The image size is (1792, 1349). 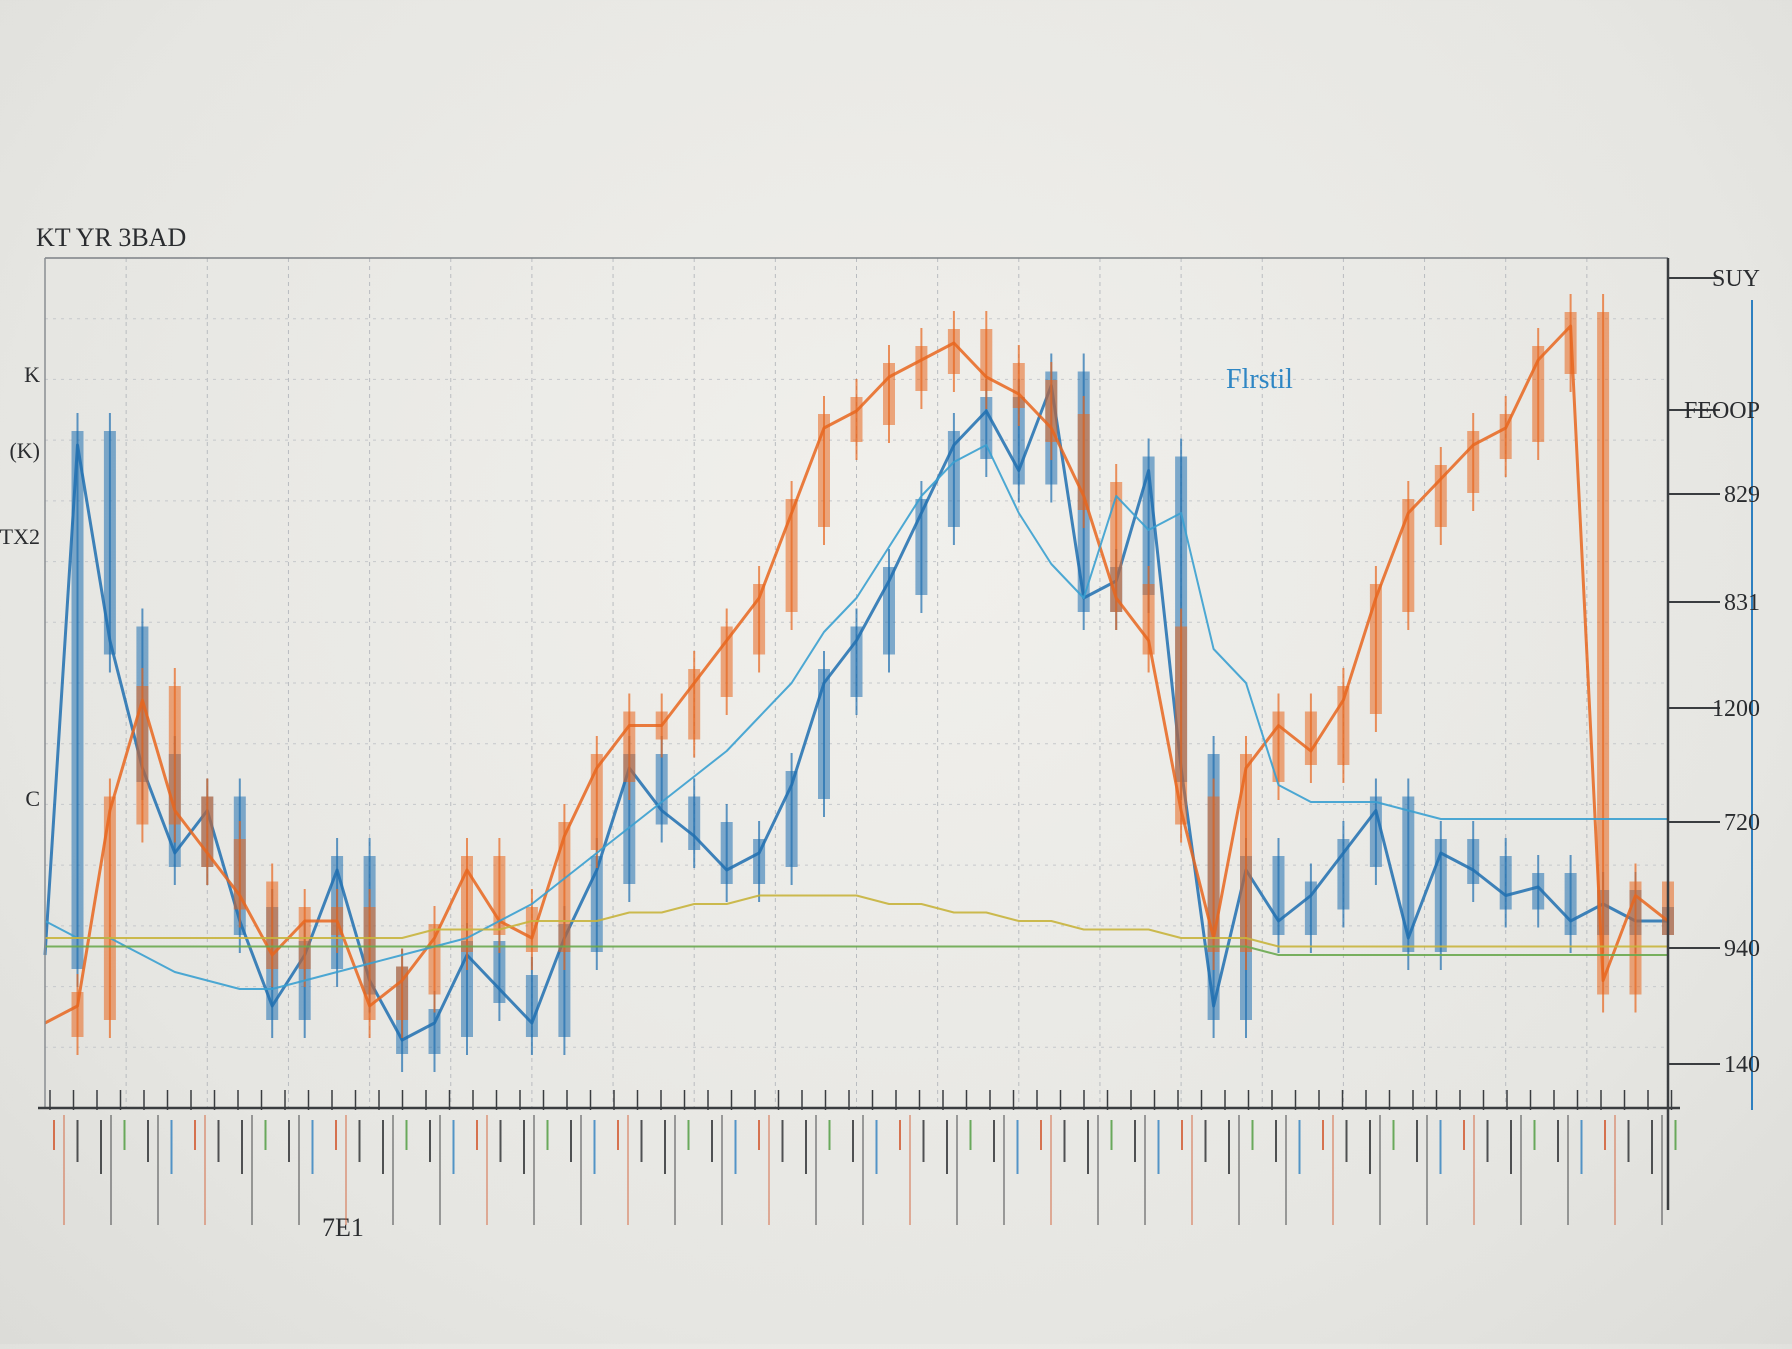 What do you see at coordinates (32, 374) in the screenshot?
I see `y-label-left-0: K` at bounding box center [32, 374].